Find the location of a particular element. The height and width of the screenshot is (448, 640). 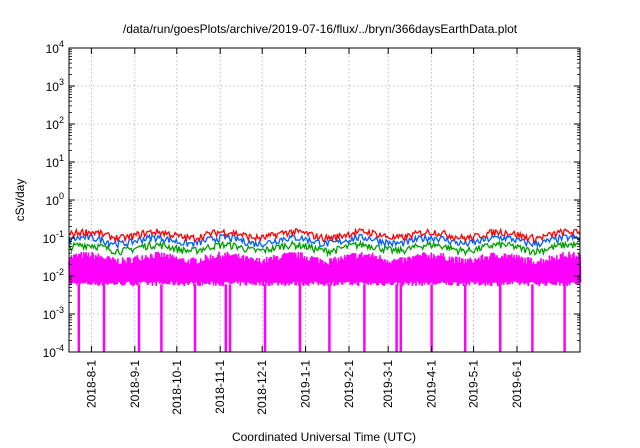

y-tick-label: 10⁻² is located at coordinates (53, 275).